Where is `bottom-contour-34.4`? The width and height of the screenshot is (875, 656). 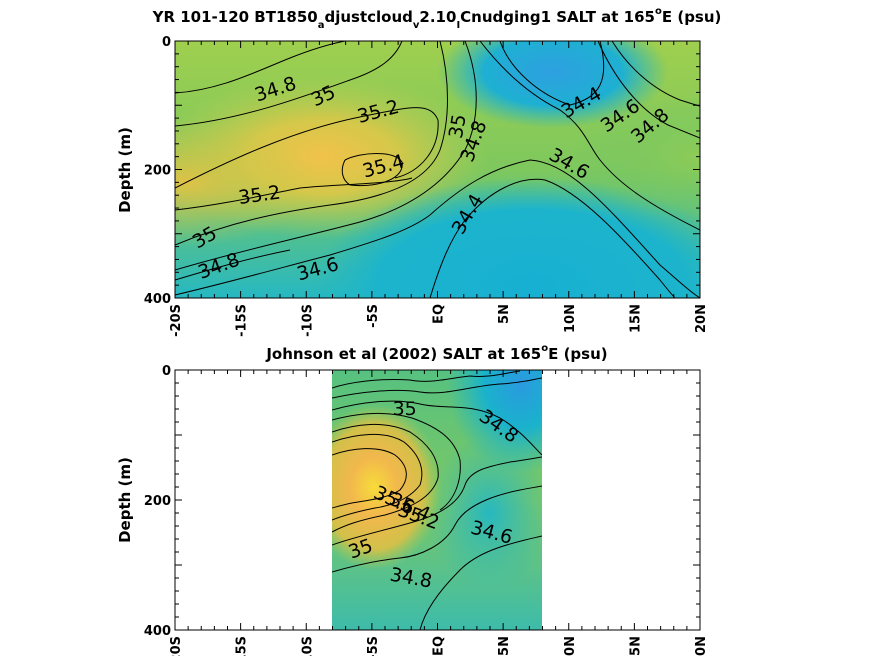 bottom-contour-34.4 is located at coordinates (426, 379).